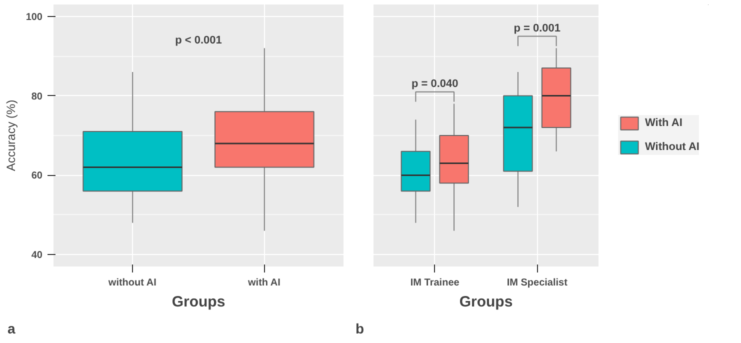 The width and height of the screenshot is (741, 343). Describe the element at coordinates (37, 96) in the screenshot. I see `y-tick-label: 80` at that location.